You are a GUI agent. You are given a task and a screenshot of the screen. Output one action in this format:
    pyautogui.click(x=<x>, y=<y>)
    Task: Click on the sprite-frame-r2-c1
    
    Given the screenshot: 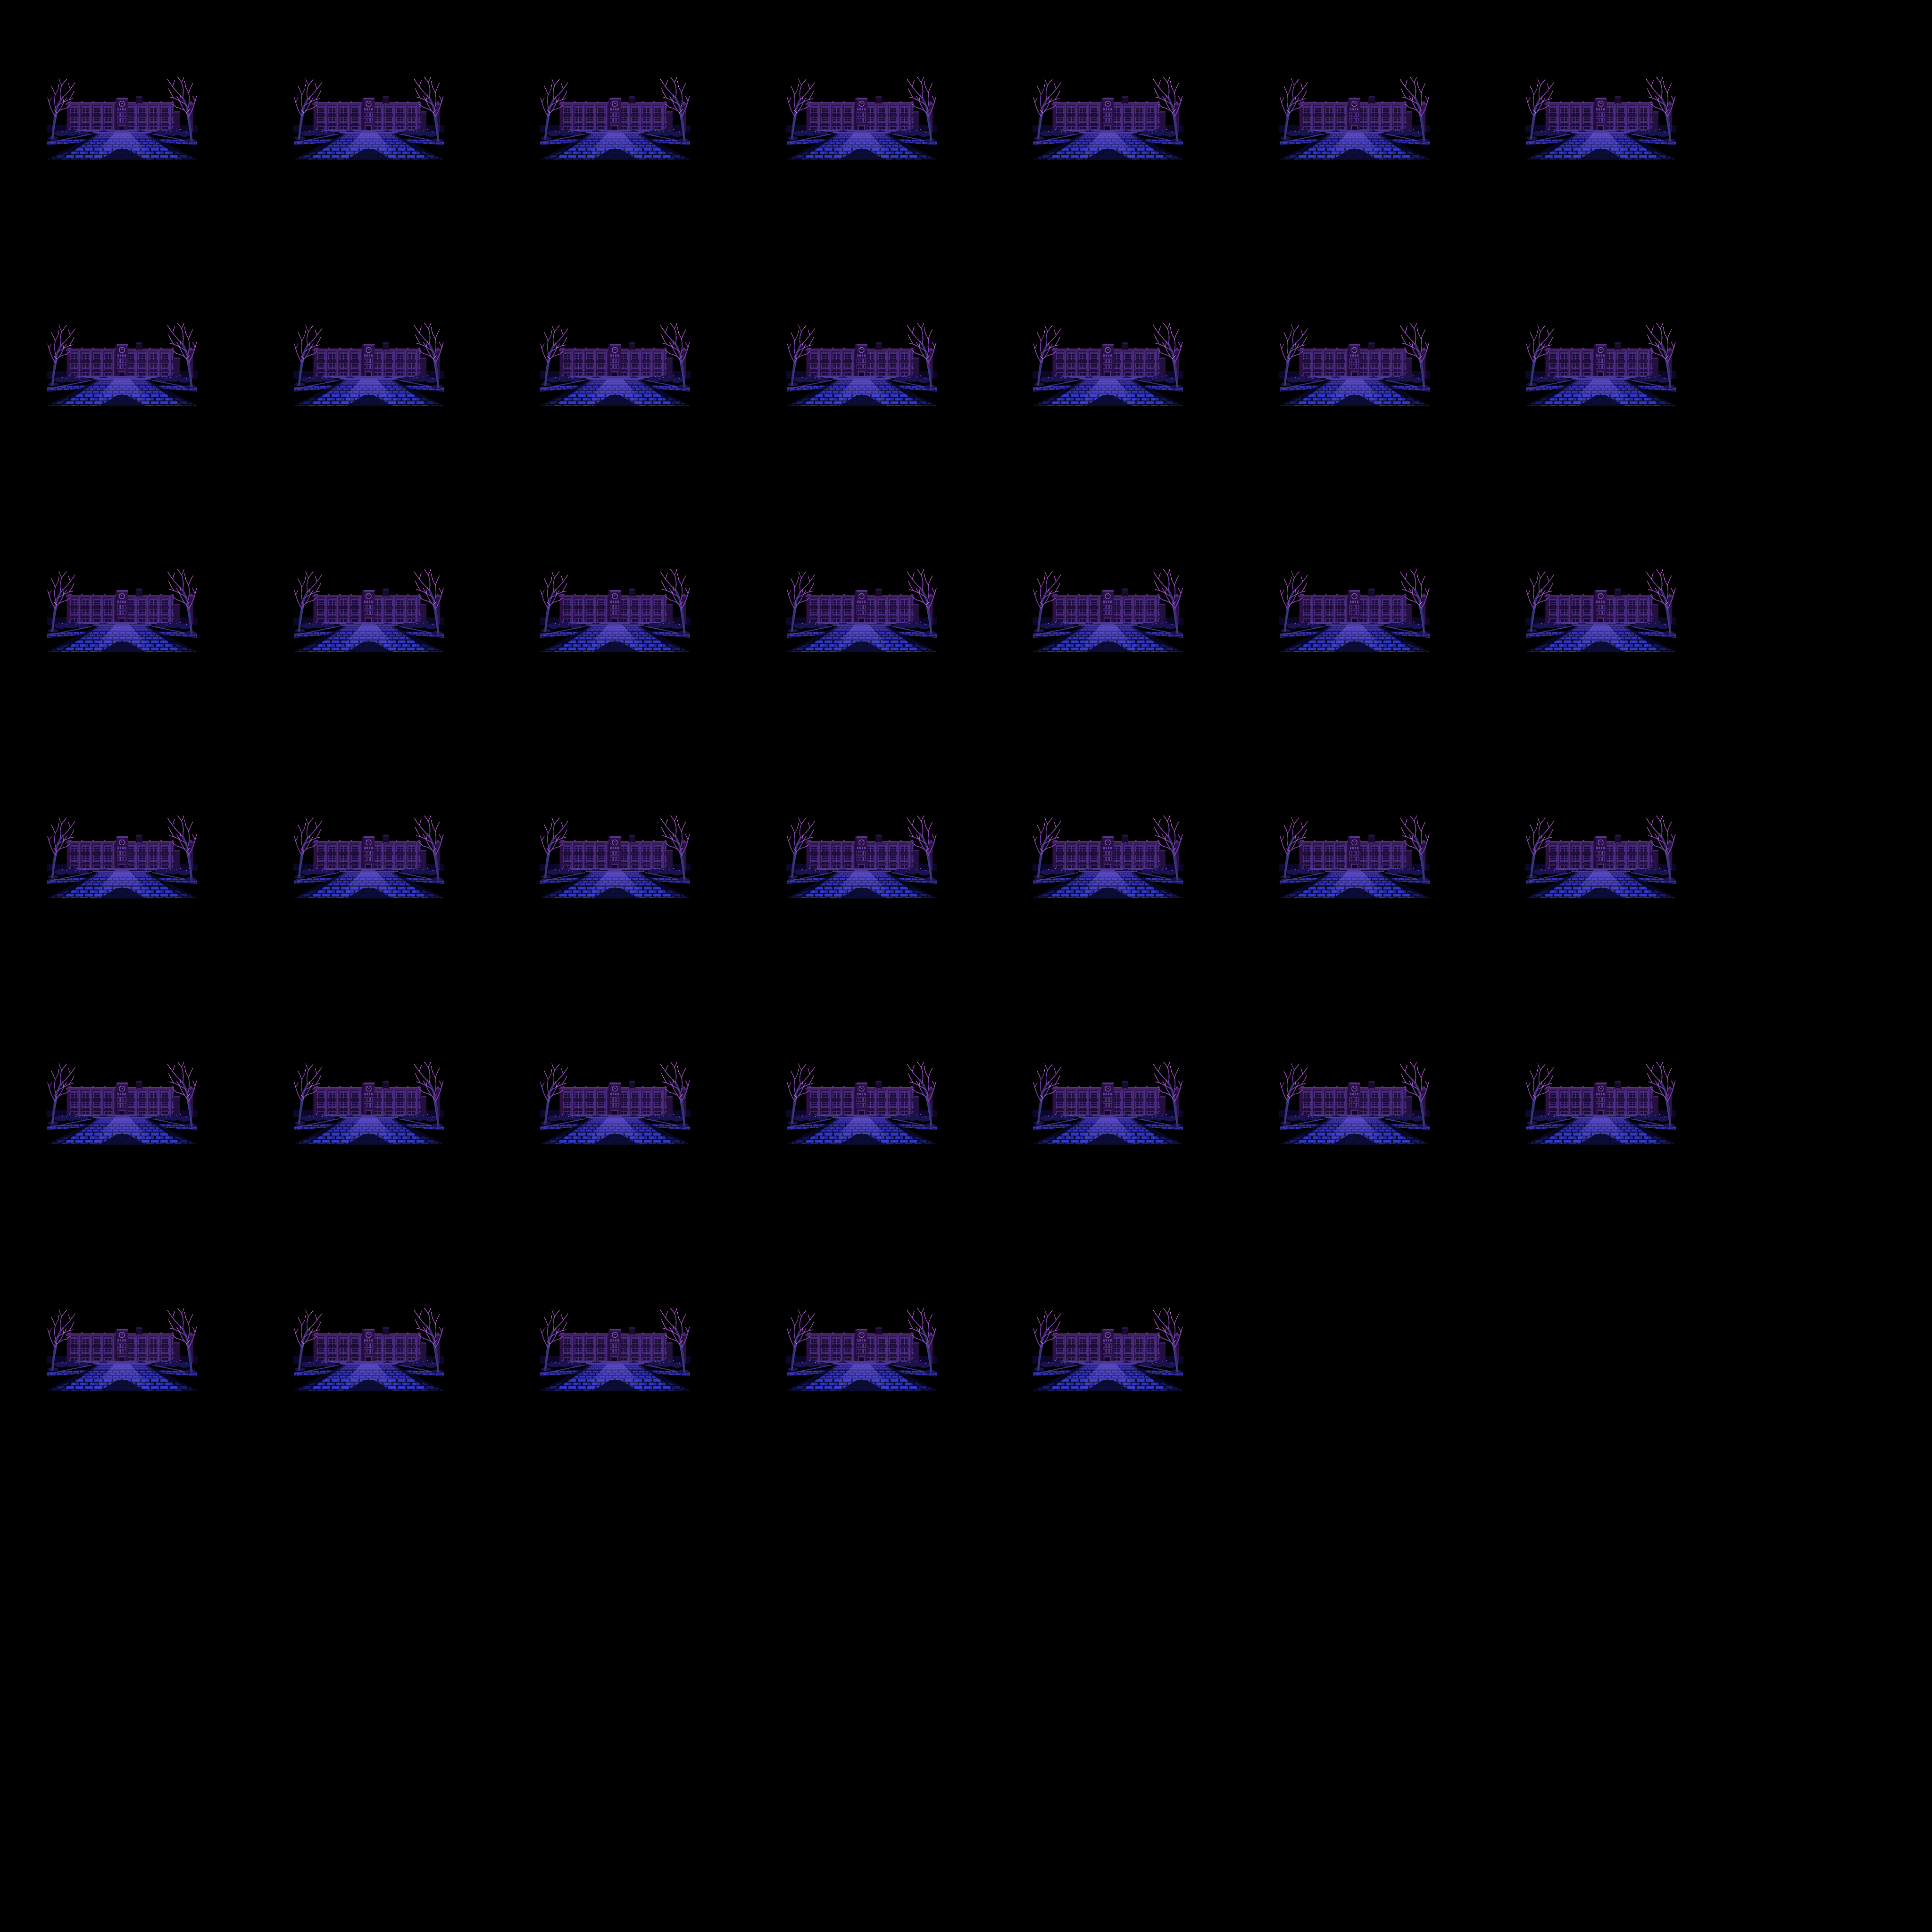 What is the action you would take?
    pyautogui.click(x=123, y=364)
    